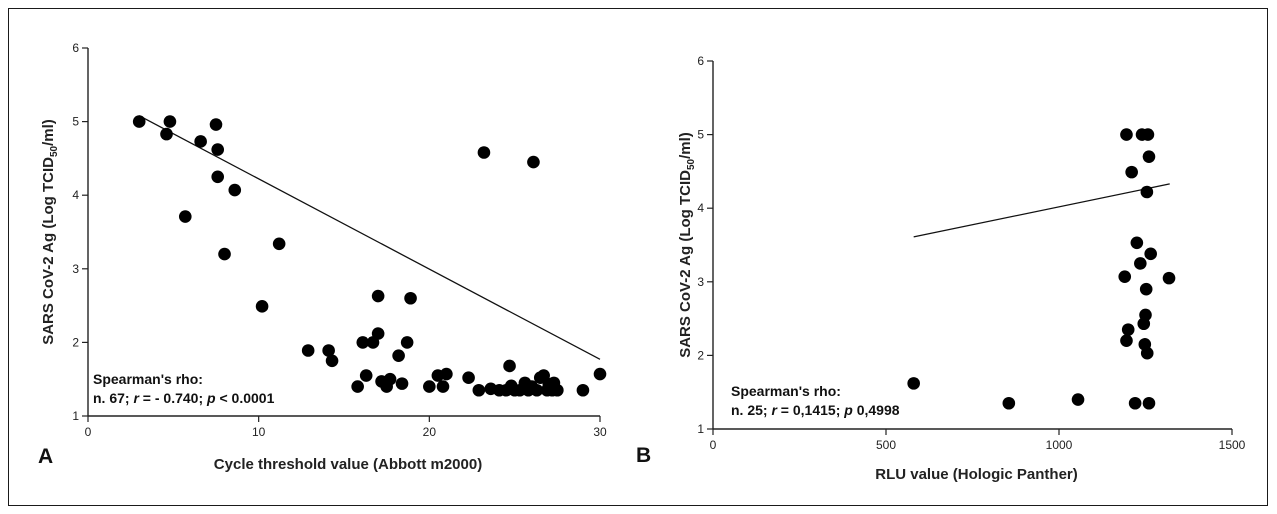 Image resolution: width=1277 pixels, height=514 pixels. I want to click on annotation-stats: n. 25; r = 0,1415; p 0,4998, so click(815, 410).